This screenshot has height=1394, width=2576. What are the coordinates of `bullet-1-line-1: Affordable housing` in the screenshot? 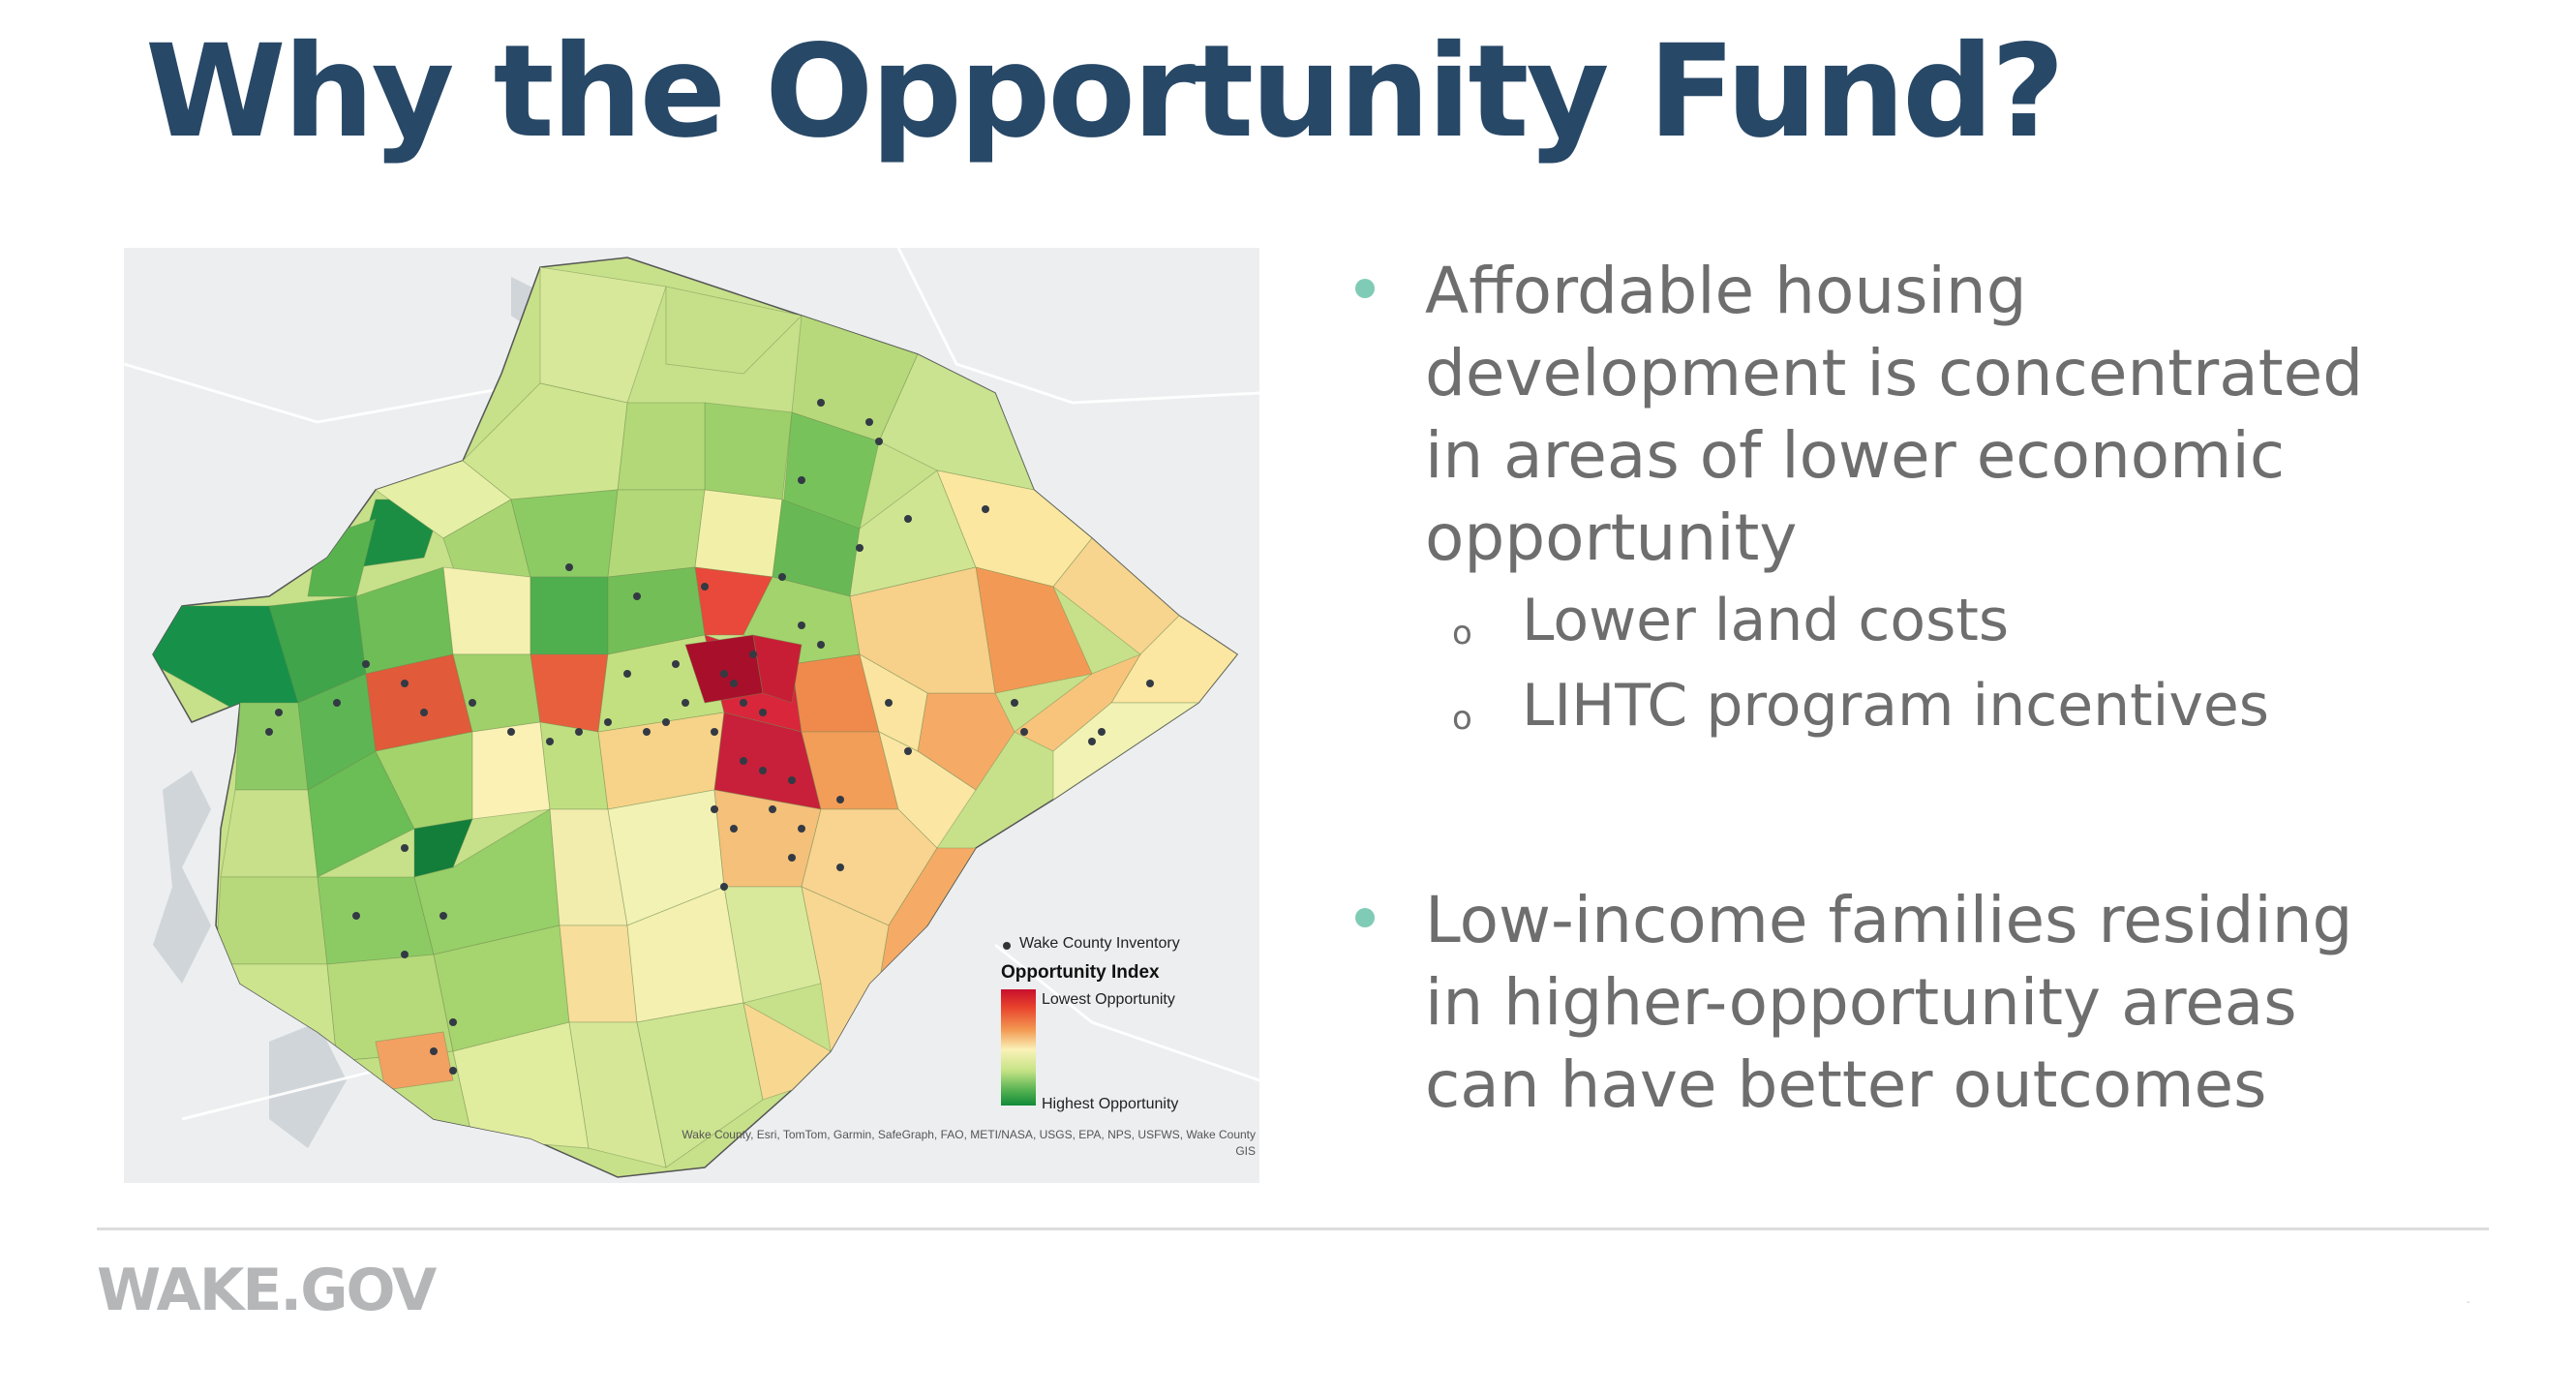 It's located at (1726, 291).